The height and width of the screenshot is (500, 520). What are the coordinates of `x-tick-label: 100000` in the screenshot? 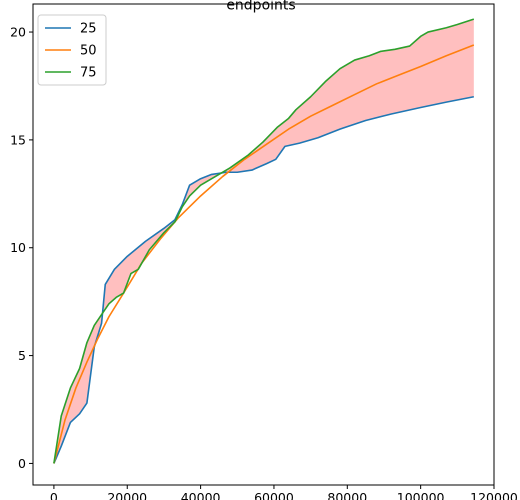 It's located at (421, 495).